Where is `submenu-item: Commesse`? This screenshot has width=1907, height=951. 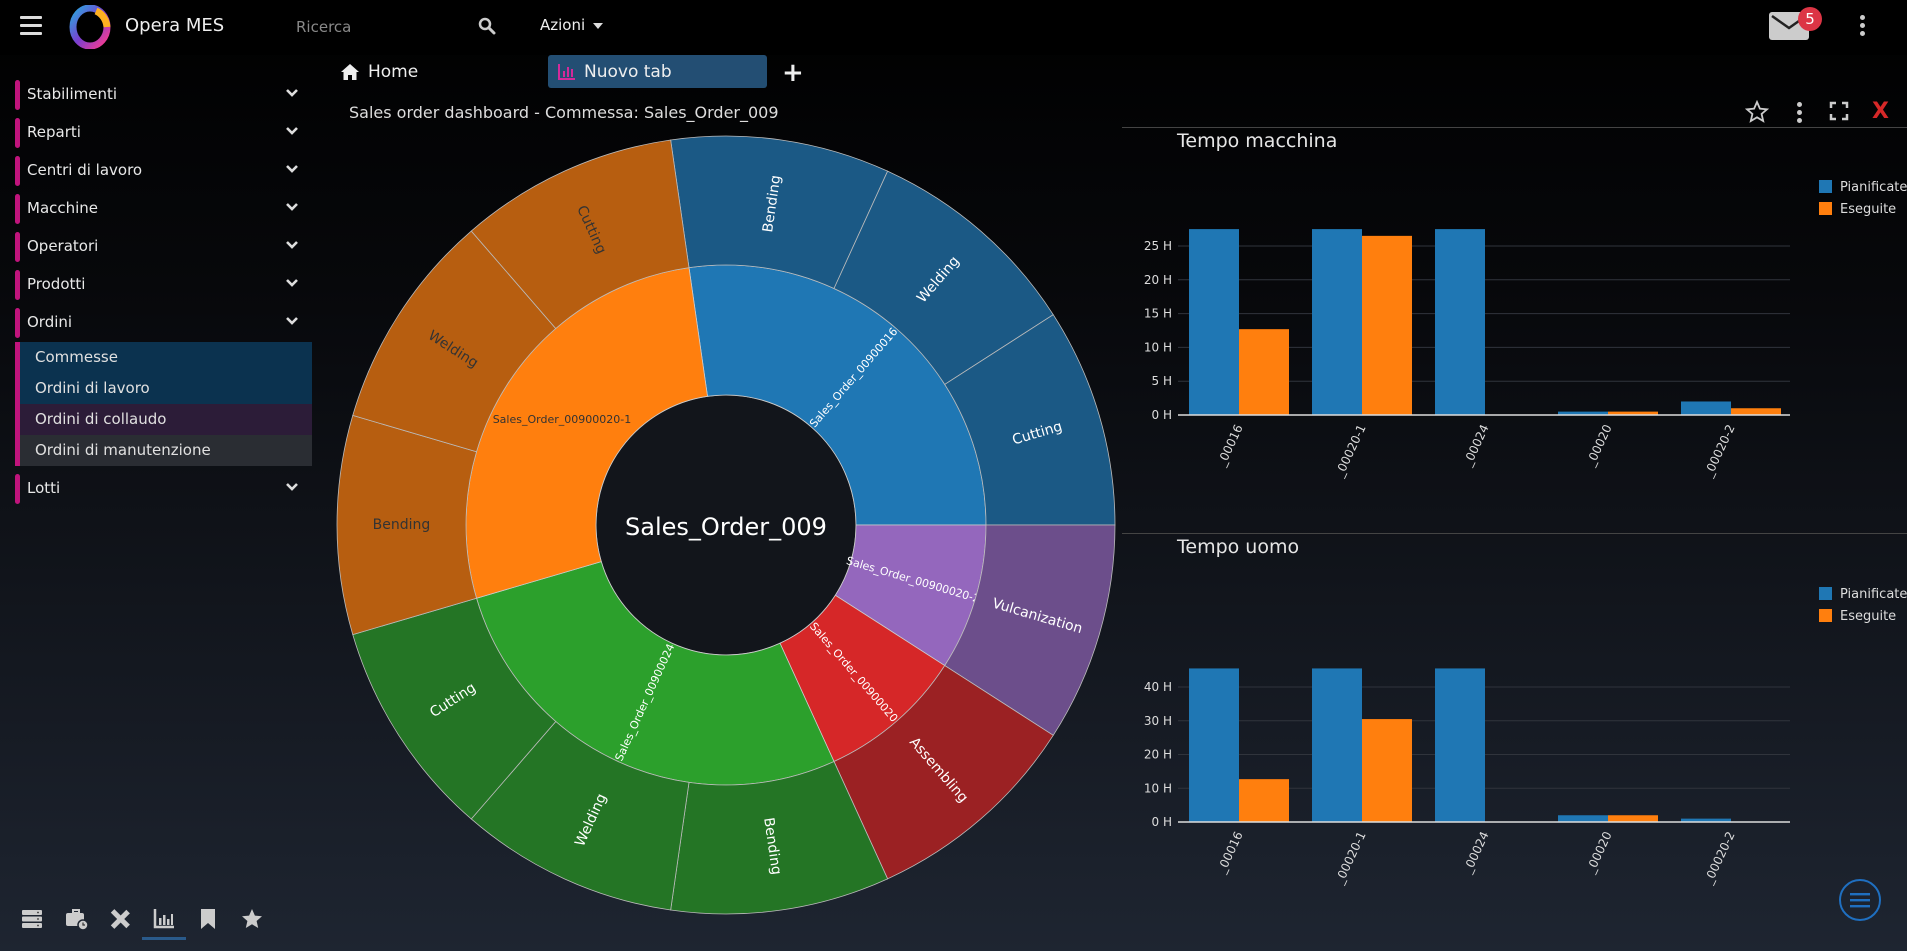
submenu-item: Commesse is located at coordinates (166, 357).